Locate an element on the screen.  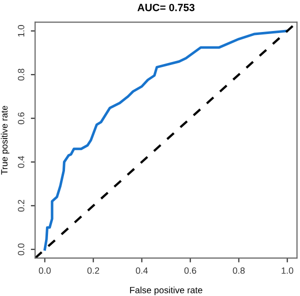
x-tick-label: 0.2 is located at coordinates (93, 270).